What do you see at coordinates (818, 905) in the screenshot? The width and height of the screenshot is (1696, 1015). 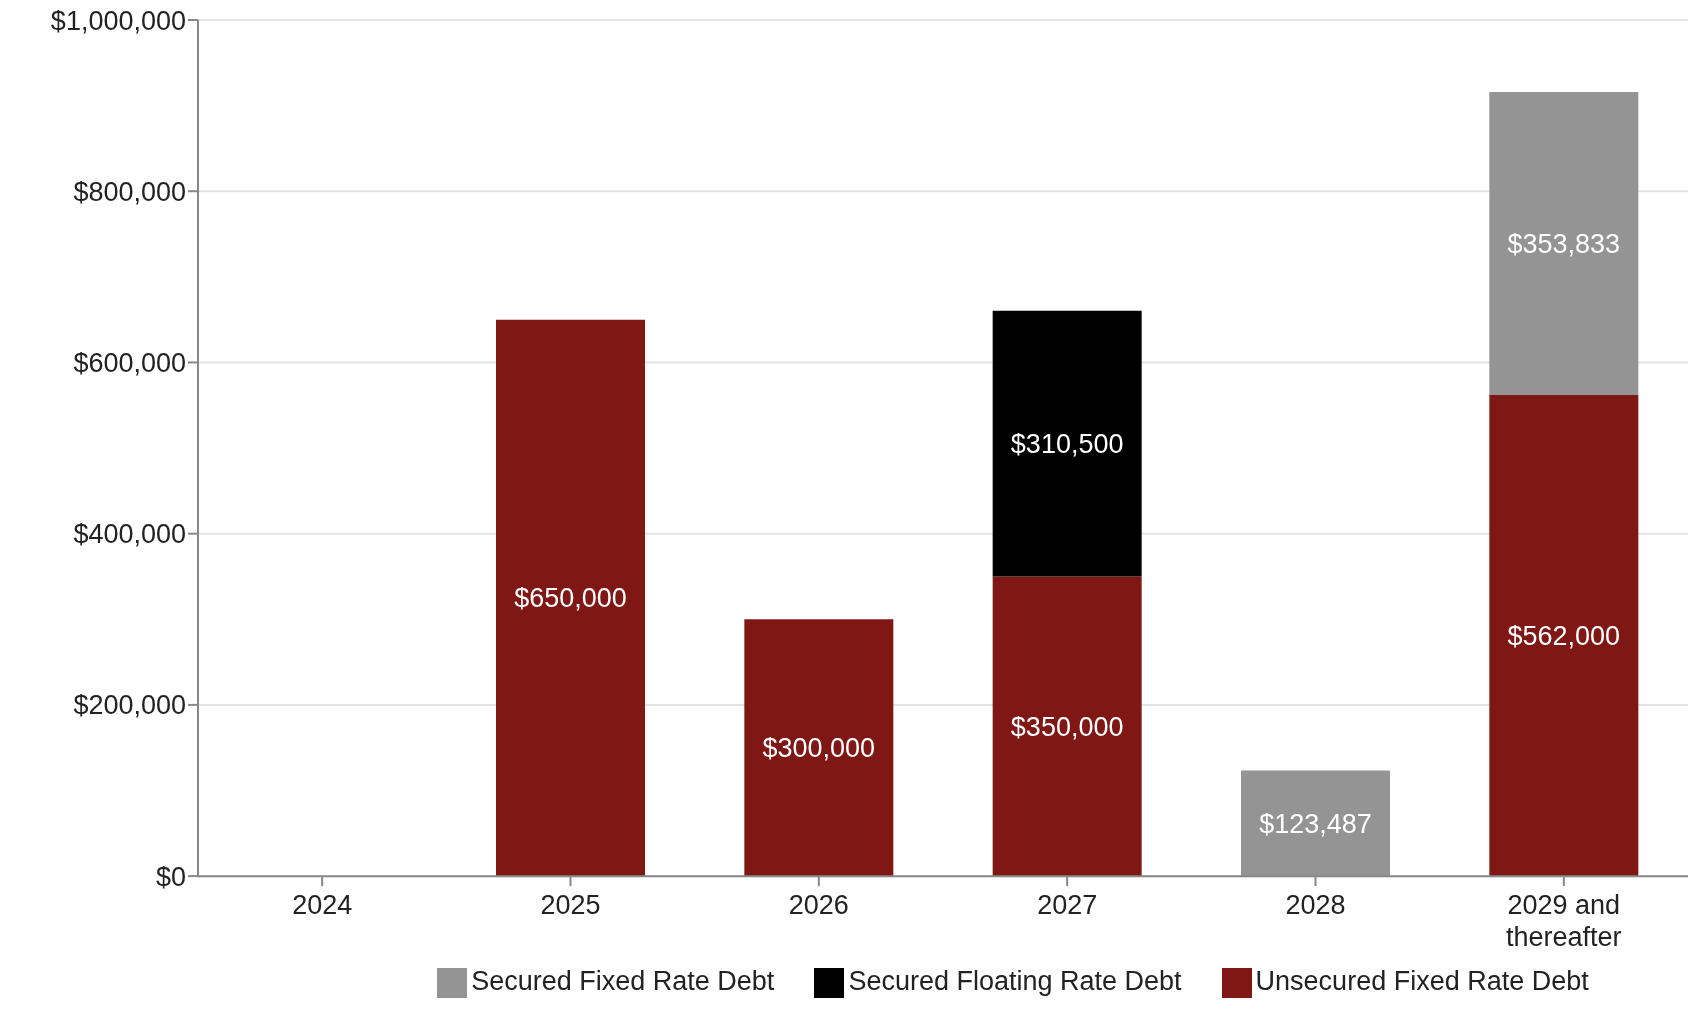 I see `x-tick-label: 2026` at bounding box center [818, 905].